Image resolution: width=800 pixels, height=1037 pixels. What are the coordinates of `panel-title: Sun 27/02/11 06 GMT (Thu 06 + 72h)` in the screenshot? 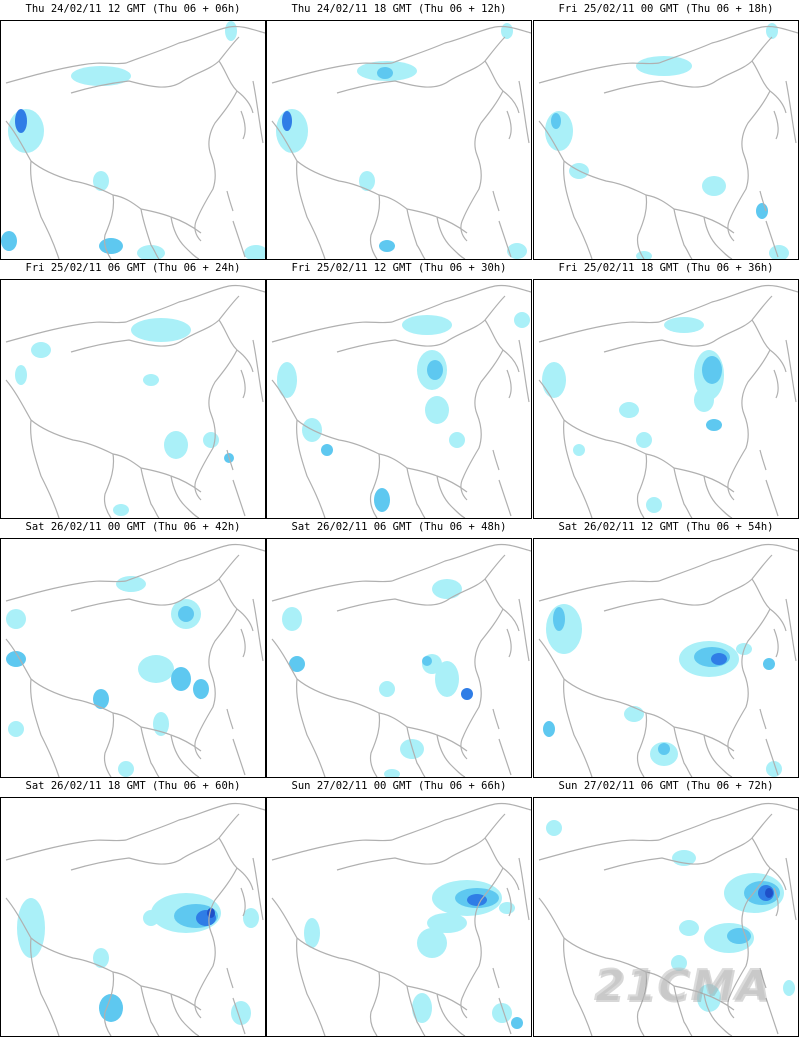 It's located at (666, 786).